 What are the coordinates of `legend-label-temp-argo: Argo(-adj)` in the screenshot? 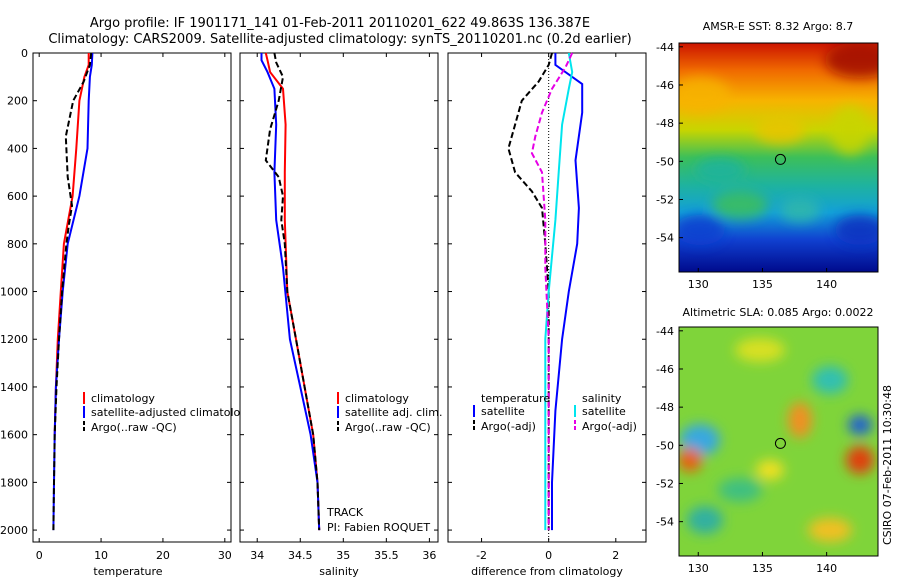 It's located at (508, 426).